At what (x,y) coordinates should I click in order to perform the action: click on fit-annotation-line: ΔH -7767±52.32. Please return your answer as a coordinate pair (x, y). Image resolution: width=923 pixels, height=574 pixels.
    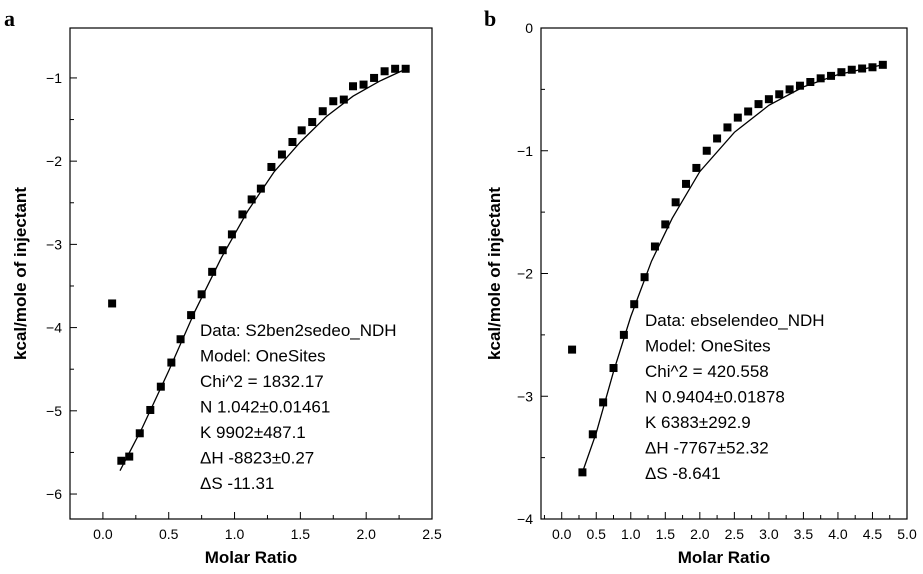
    Looking at the image, I should click on (707, 448).